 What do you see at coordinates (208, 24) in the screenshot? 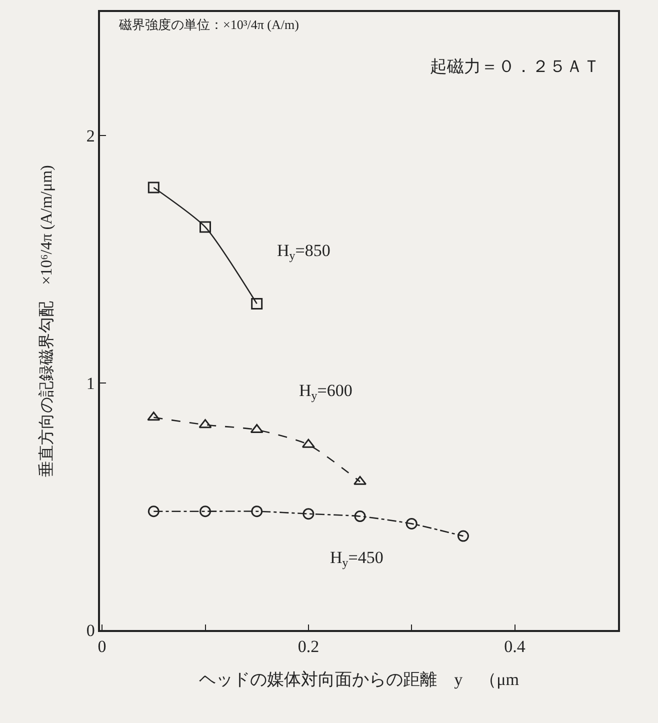
I see `annotation: 磁界強度の単位：×10³/4π (A/m)` at bounding box center [208, 24].